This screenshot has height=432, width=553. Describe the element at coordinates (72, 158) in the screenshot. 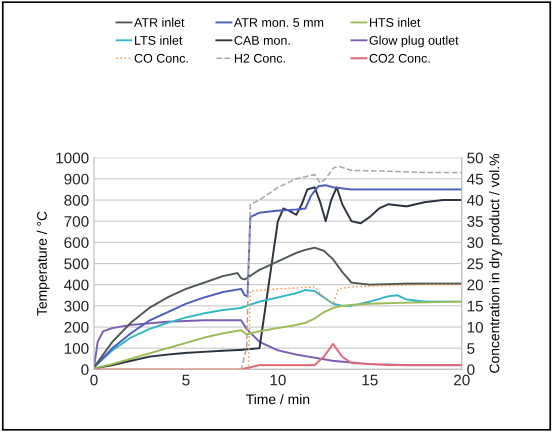

I see `y-tick-label: 1000` at that location.